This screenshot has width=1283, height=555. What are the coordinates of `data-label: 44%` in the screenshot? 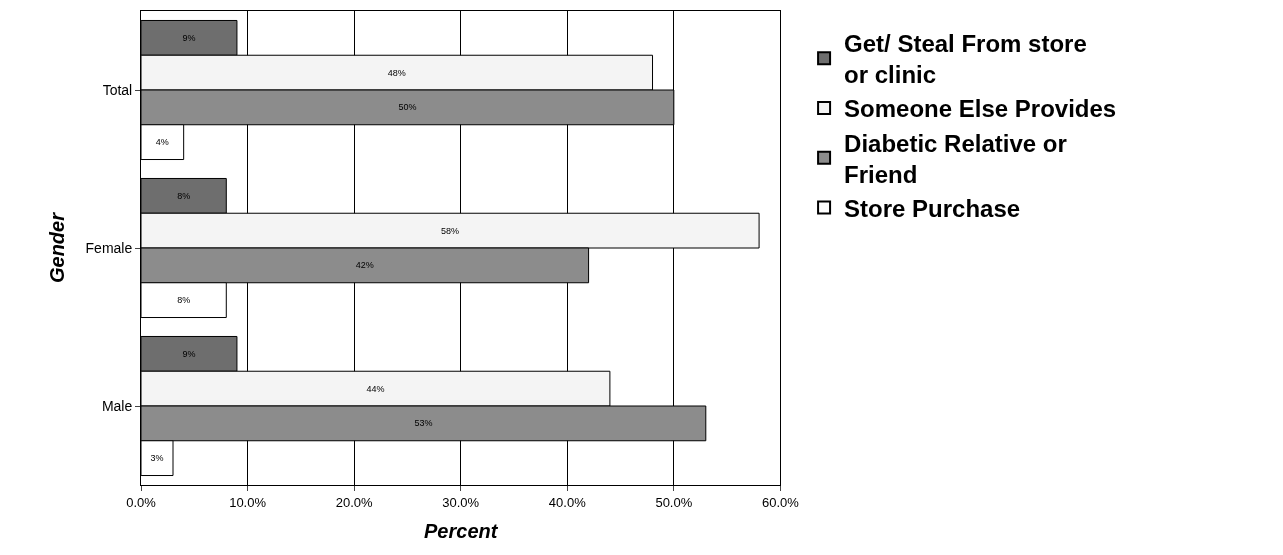 It's located at (375, 388).